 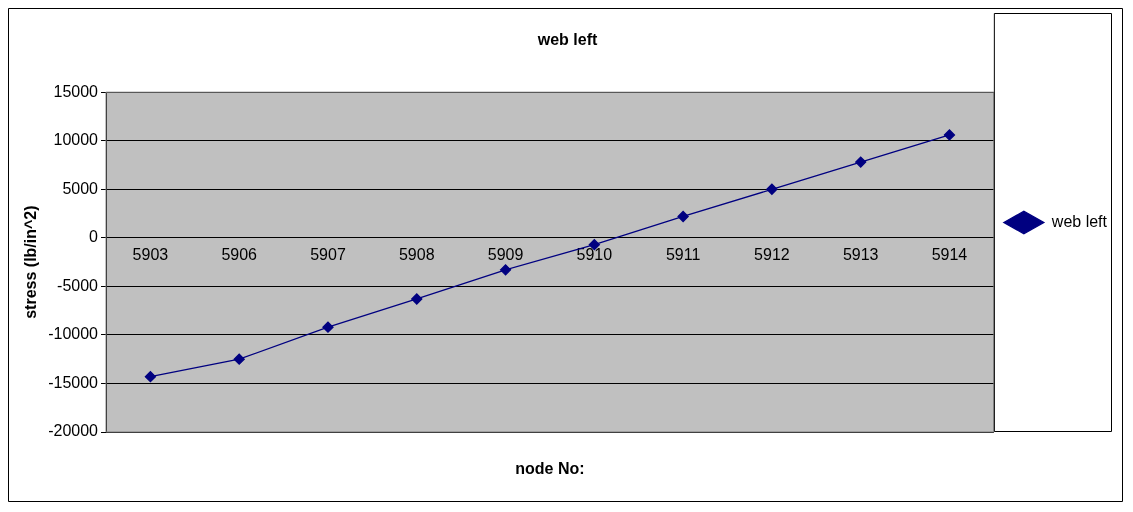 What do you see at coordinates (328, 254) in the screenshot?
I see `x-tick-label: 5907` at bounding box center [328, 254].